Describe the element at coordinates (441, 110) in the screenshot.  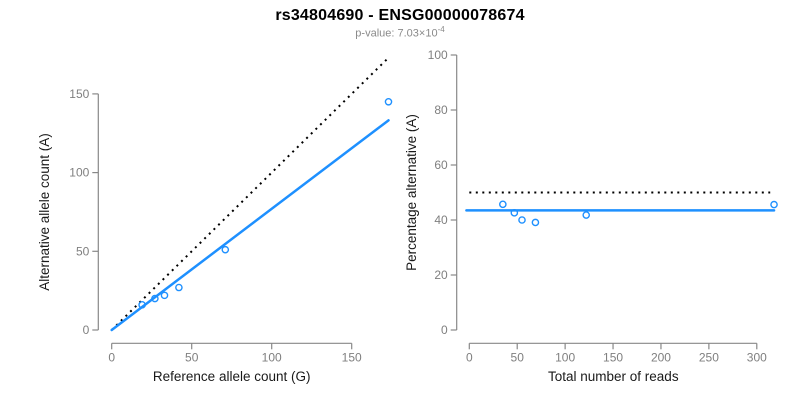
I see `y-tick-label: 80` at that location.